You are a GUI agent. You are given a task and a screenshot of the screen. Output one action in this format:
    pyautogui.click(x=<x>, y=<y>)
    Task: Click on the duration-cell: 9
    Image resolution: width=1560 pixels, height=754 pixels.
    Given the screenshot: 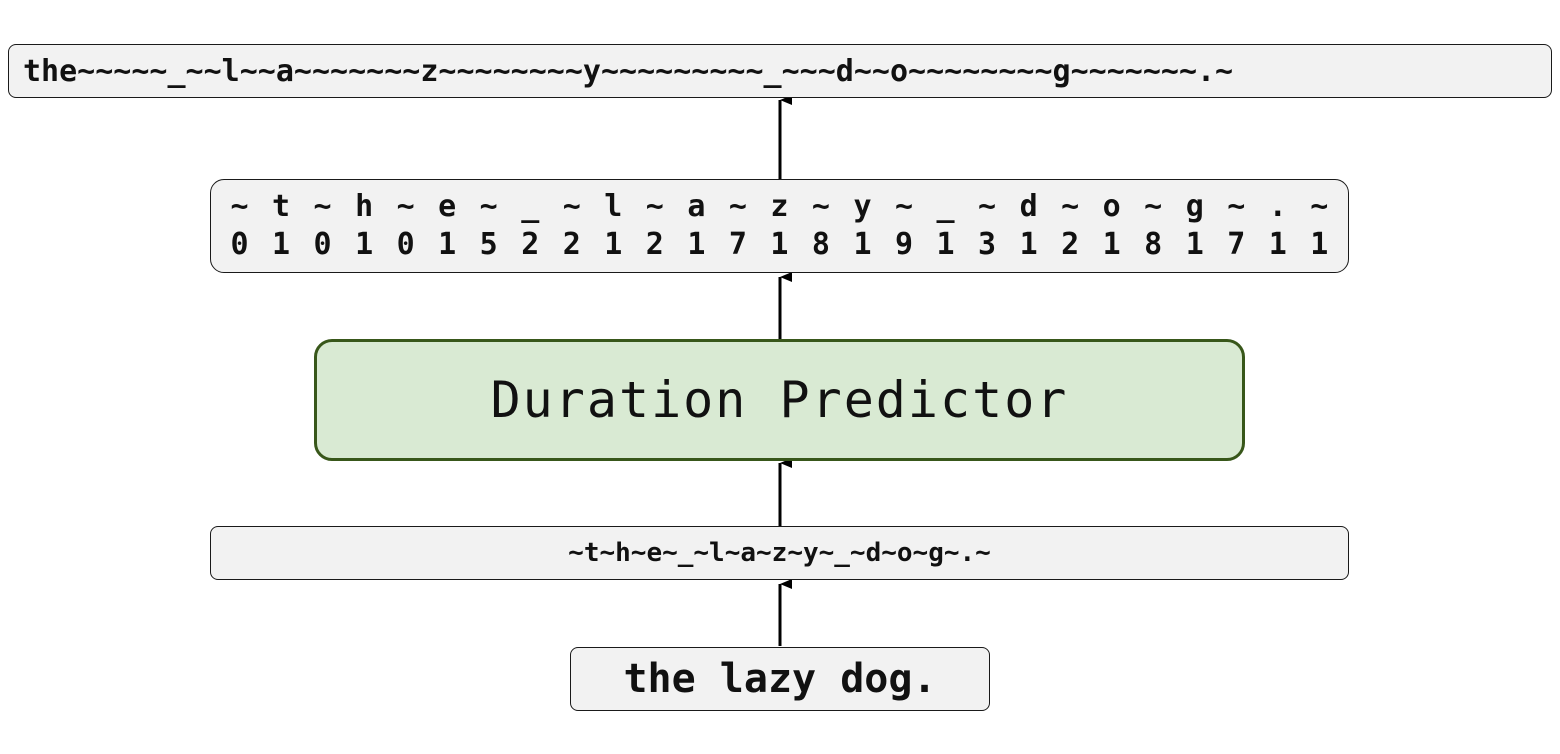 What is the action you would take?
    pyautogui.click(x=904, y=244)
    